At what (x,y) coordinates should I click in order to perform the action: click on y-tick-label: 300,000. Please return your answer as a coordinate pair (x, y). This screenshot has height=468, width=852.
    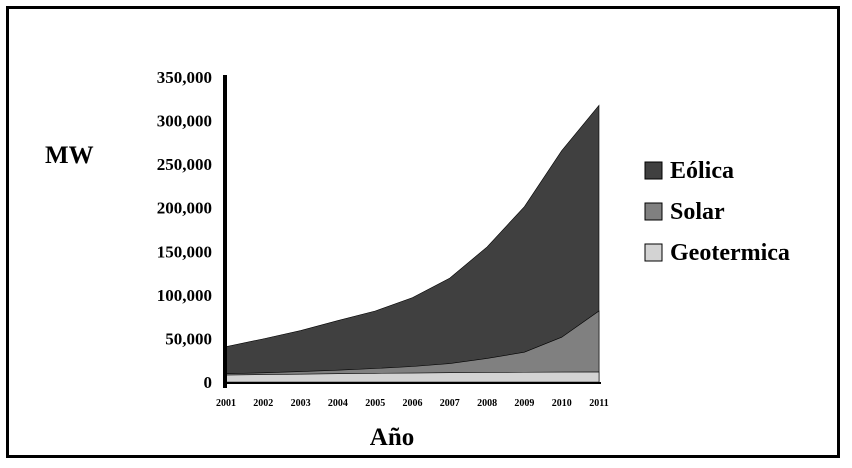
    Looking at the image, I should click on (184, 121).